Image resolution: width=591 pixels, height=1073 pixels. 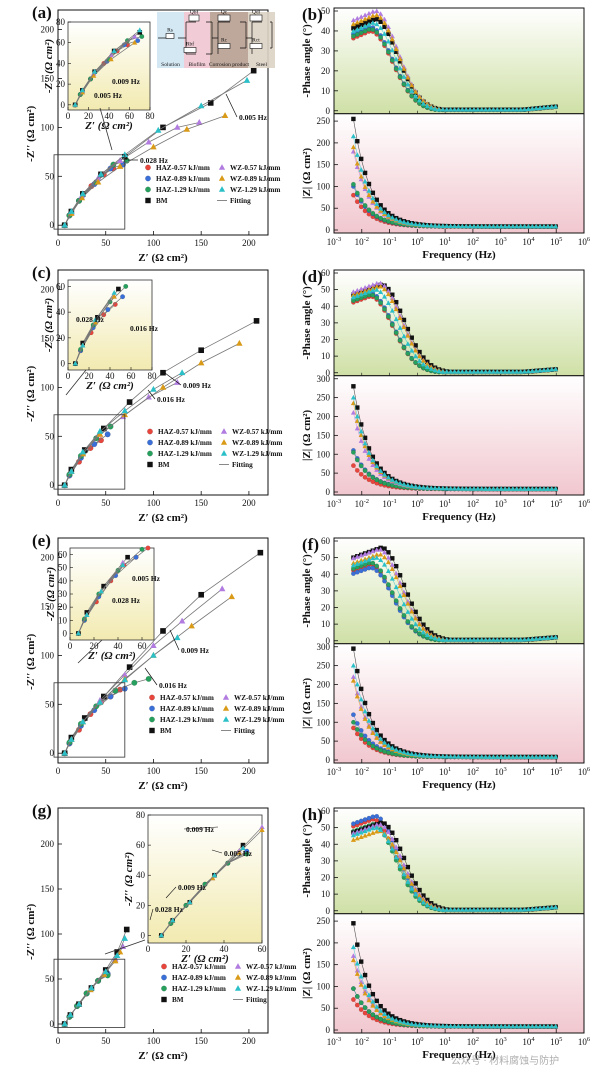 What do you see at coordinates (89, 720) in the screenshot?
I see `zoom-region` at bounding box center [89, 720].